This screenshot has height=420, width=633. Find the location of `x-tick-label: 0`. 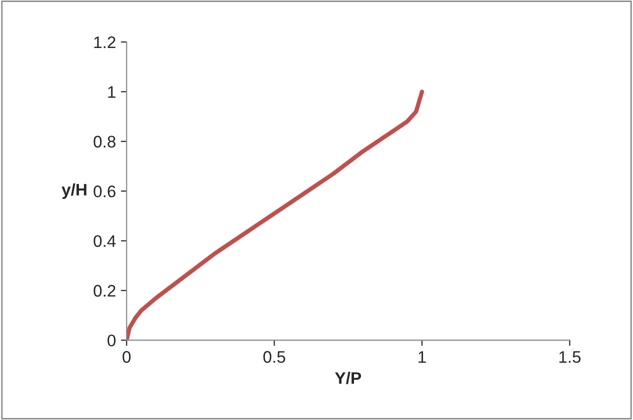

x-tick-label: 0 is located at coordinates (126, 357).